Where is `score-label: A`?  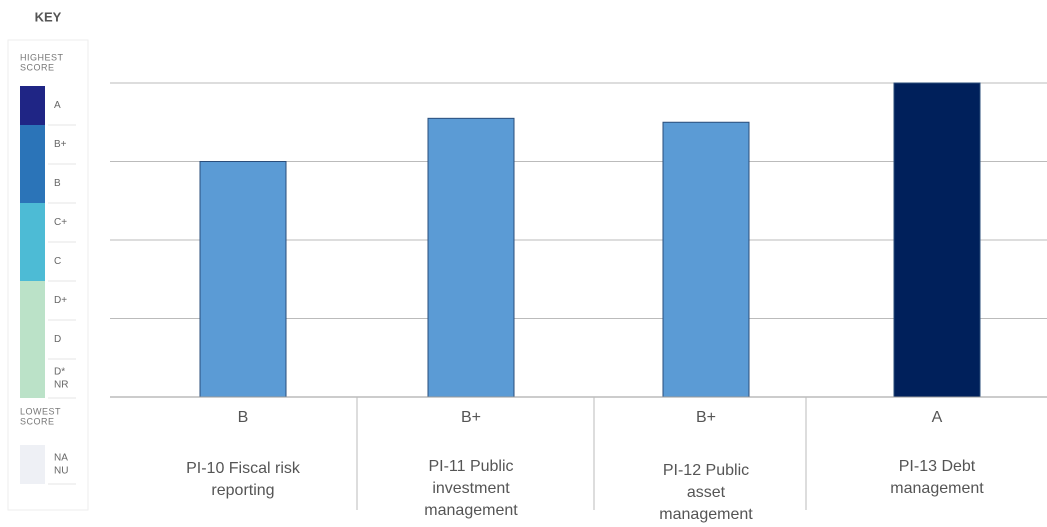 score-label: A is located at coordinates (937, 417).